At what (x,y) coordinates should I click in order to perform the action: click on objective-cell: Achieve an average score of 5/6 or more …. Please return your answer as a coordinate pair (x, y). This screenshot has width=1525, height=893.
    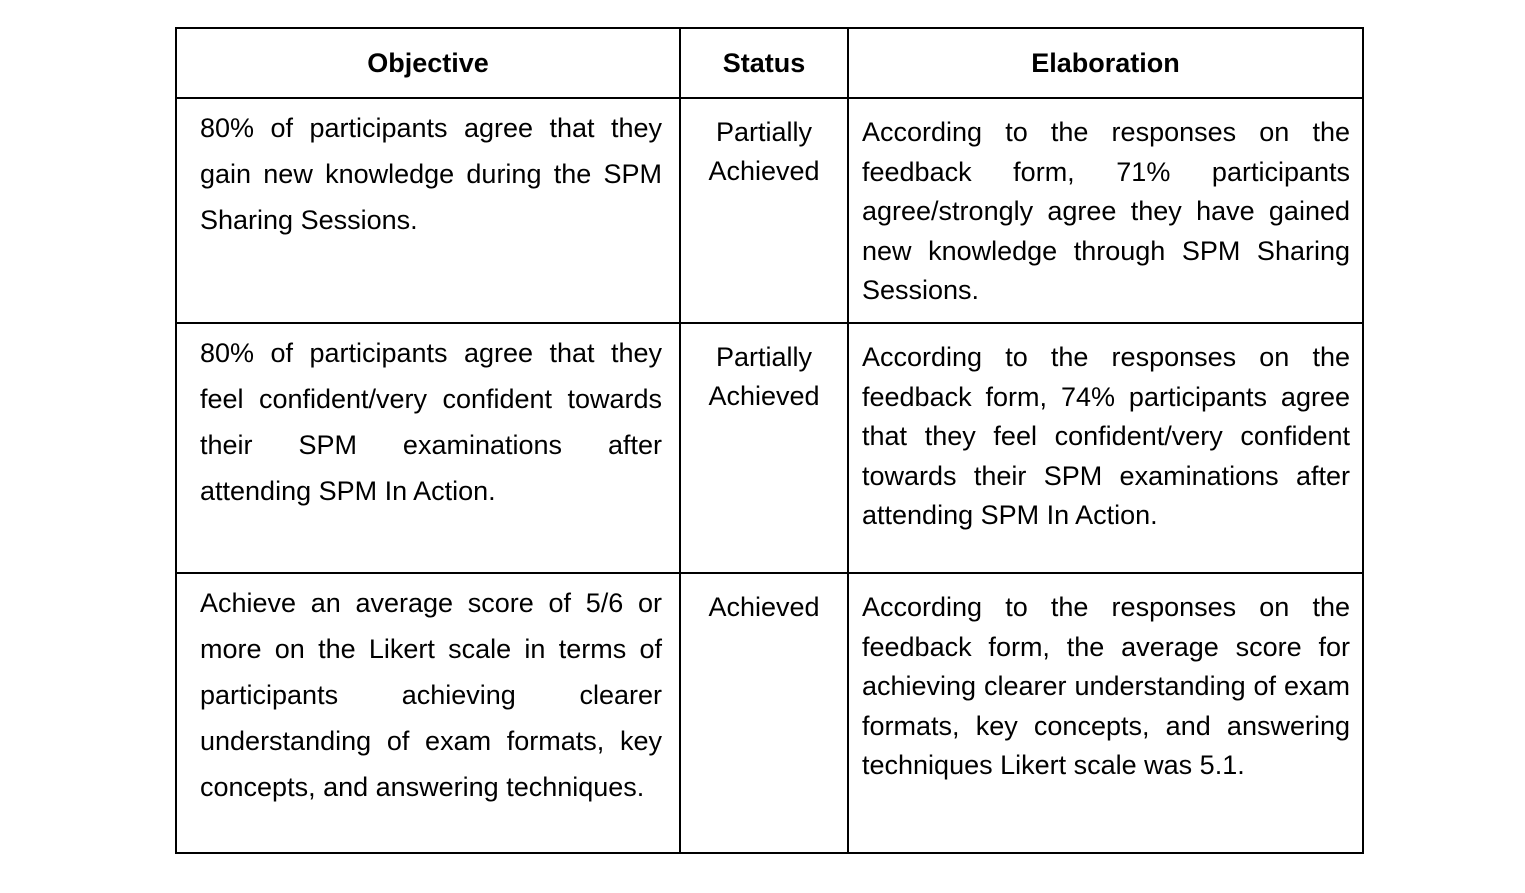
    Looking at the image, I should click on (428, 713).